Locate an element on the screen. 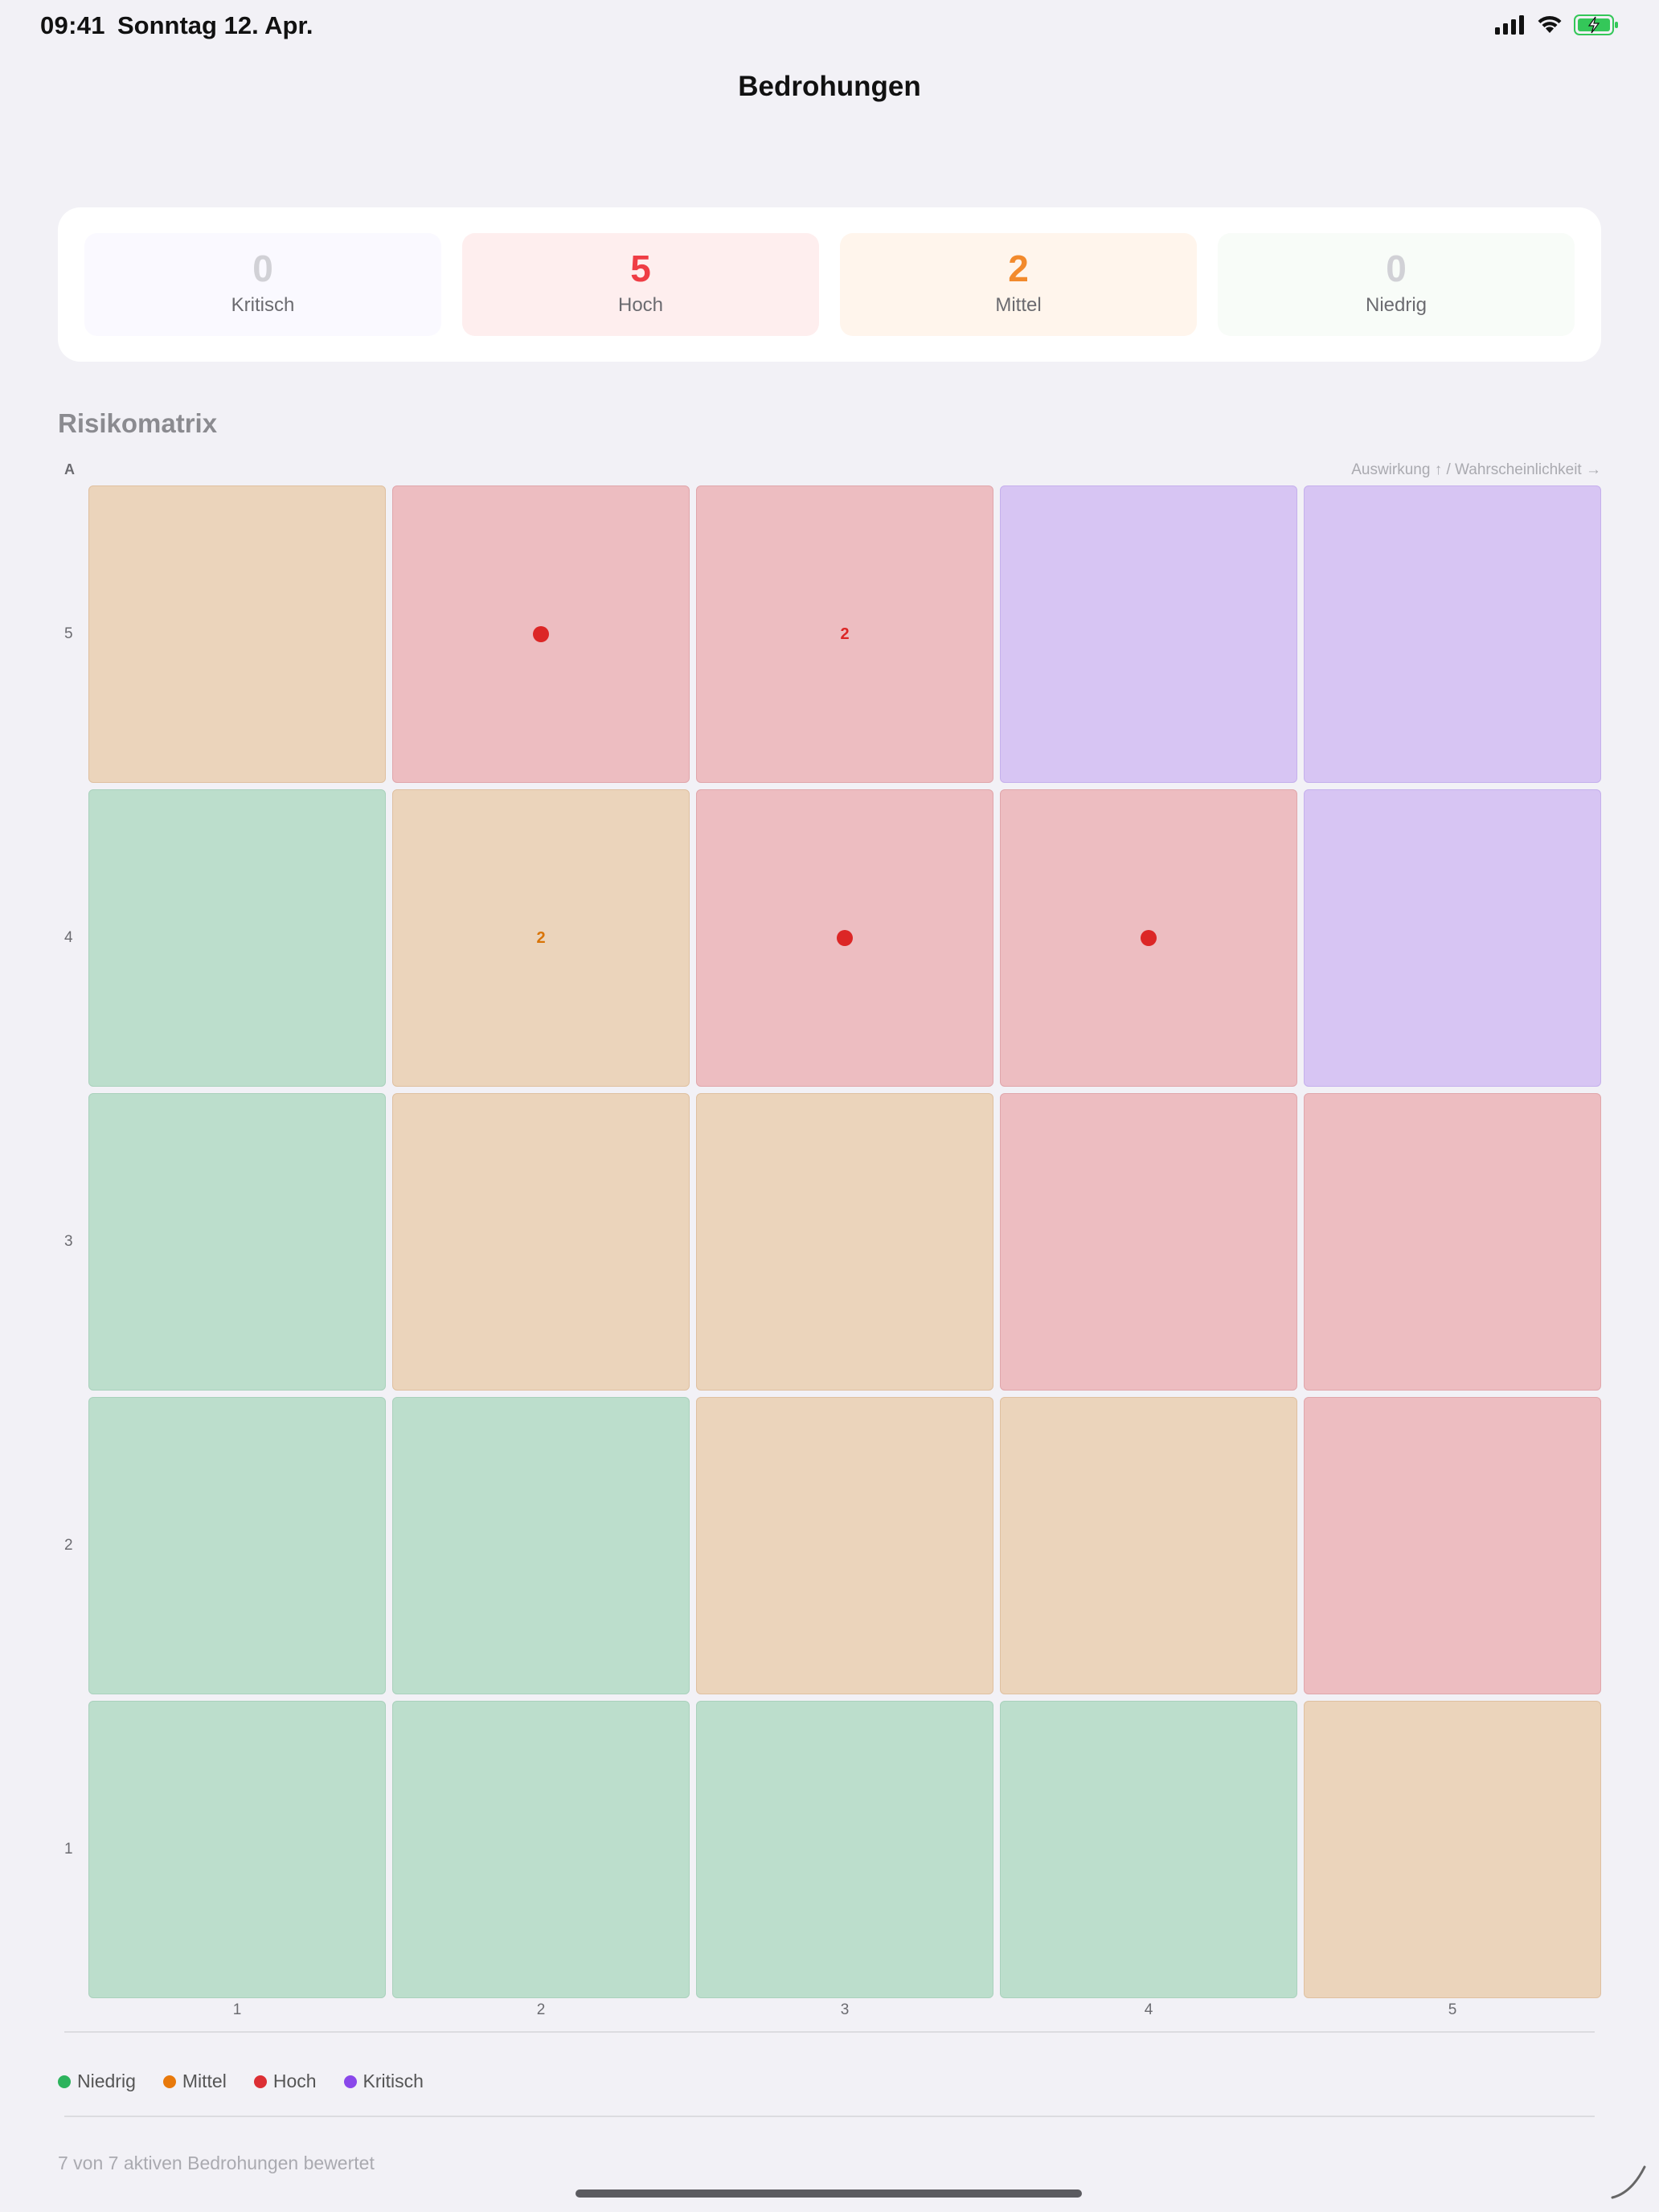 The height and width of the screenshot is (2212, 1659). legend-item-kritisch: Kritisch is located at coordinates (383, 2081).